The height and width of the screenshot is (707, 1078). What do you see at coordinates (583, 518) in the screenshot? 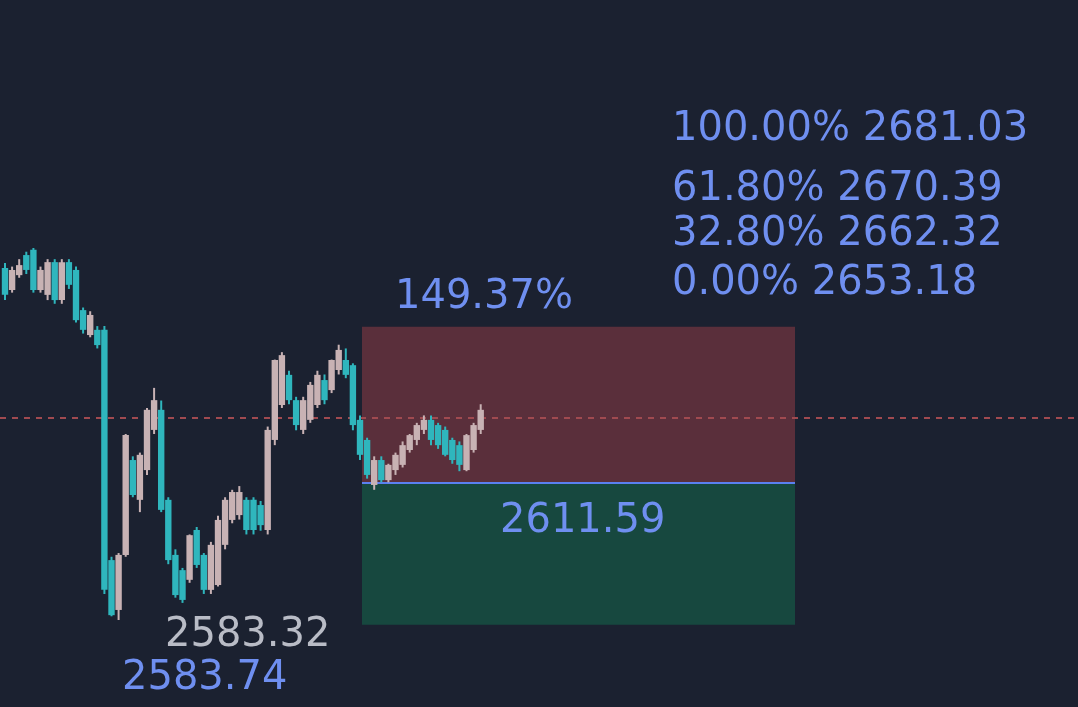
I see `text: 2611.59` at bounding box center [583, 518].